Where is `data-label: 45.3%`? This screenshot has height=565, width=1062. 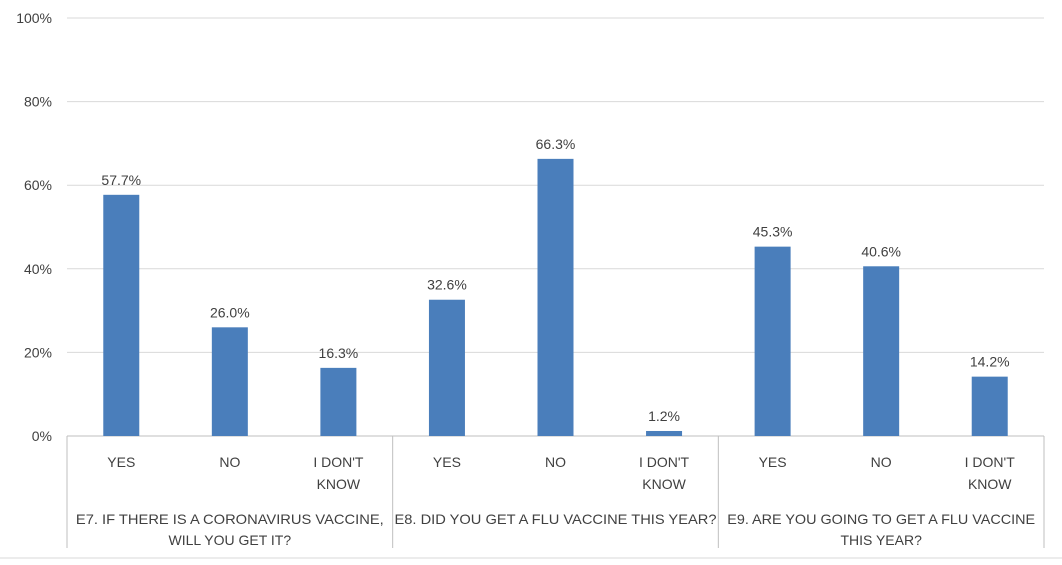 data-label: 45.3% is located at coordinates (773, 232).